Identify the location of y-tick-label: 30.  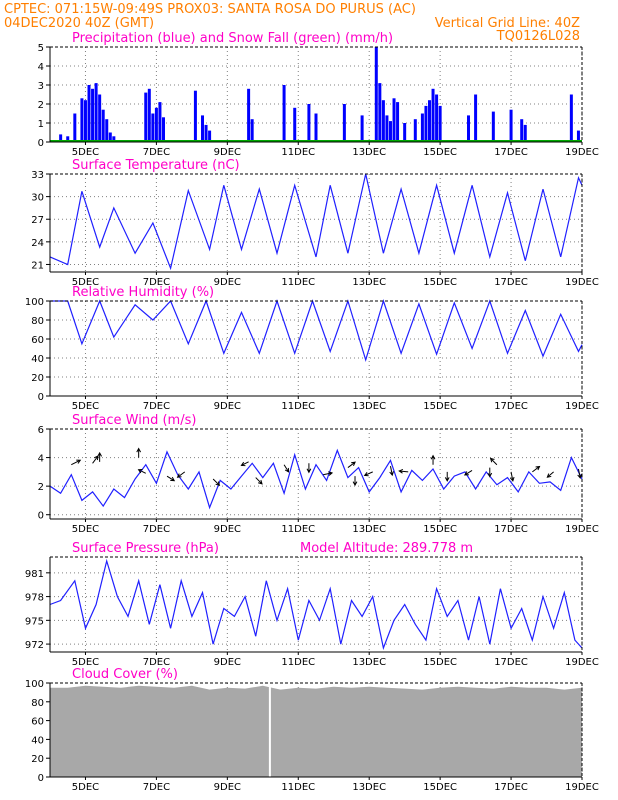
(37, 198).